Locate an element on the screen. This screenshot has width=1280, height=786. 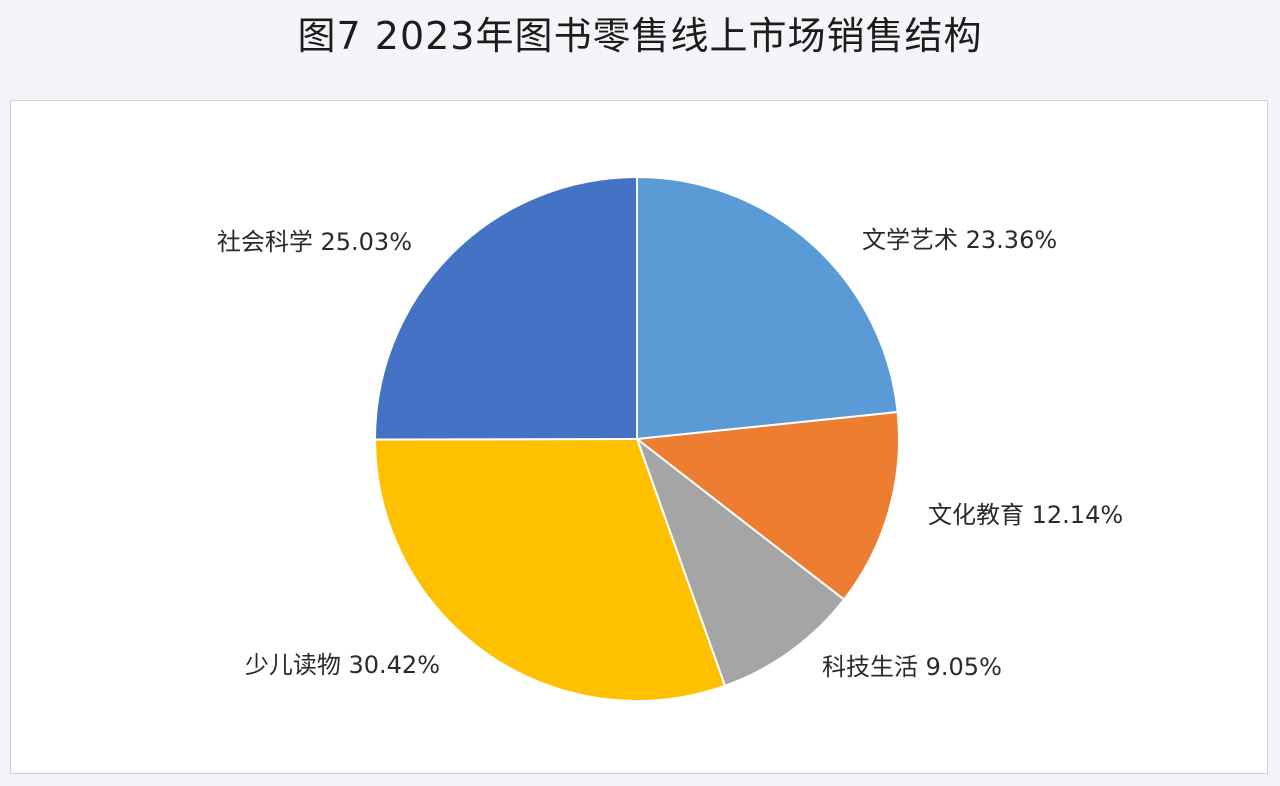
slice-label-5: 社会科学 25.03% is located at coordinates (314, 242).